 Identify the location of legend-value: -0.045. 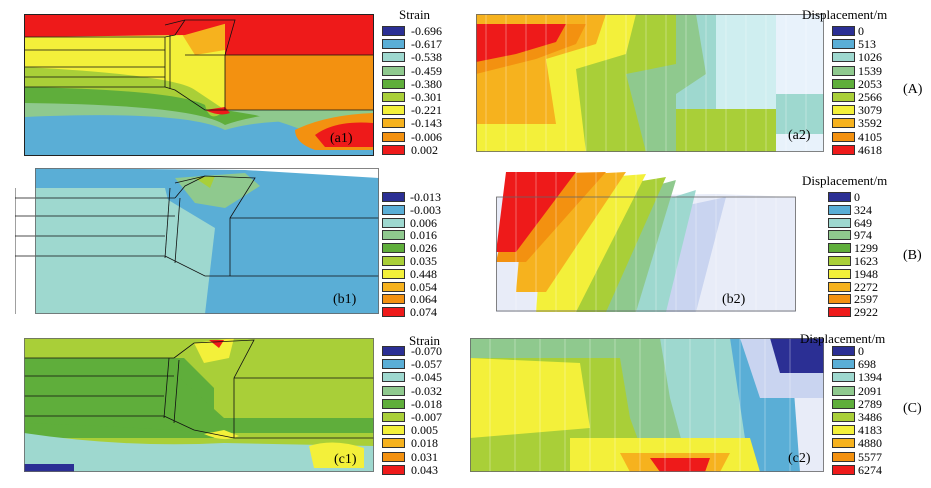
(426, 377).